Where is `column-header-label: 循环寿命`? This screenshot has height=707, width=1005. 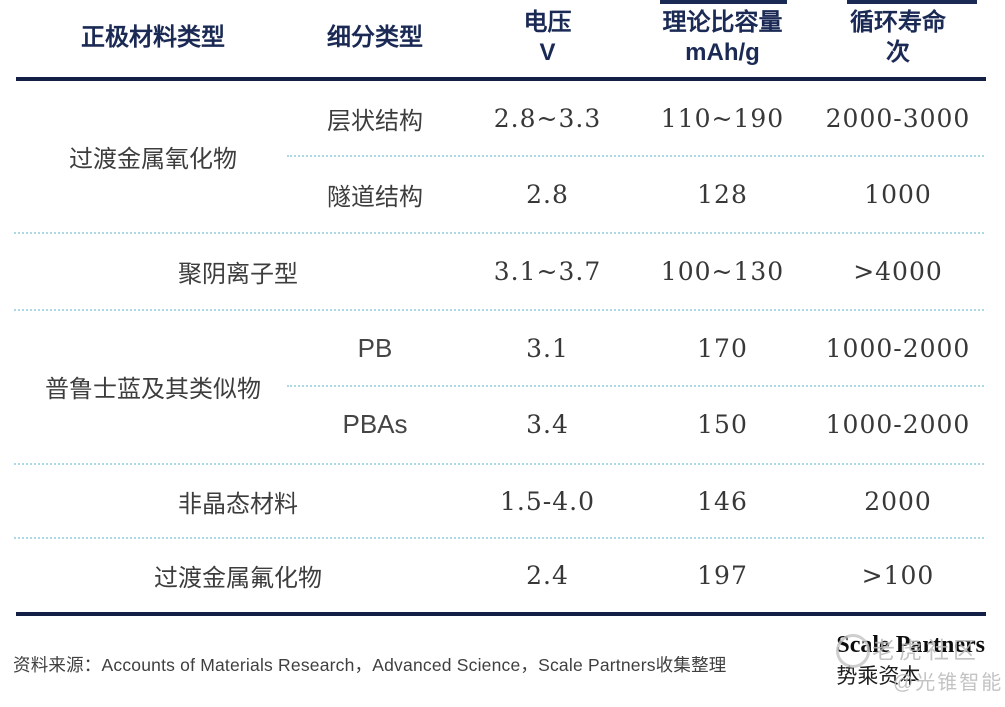
column-header-label: 循环寿命 is located at coordinates (898, 22).